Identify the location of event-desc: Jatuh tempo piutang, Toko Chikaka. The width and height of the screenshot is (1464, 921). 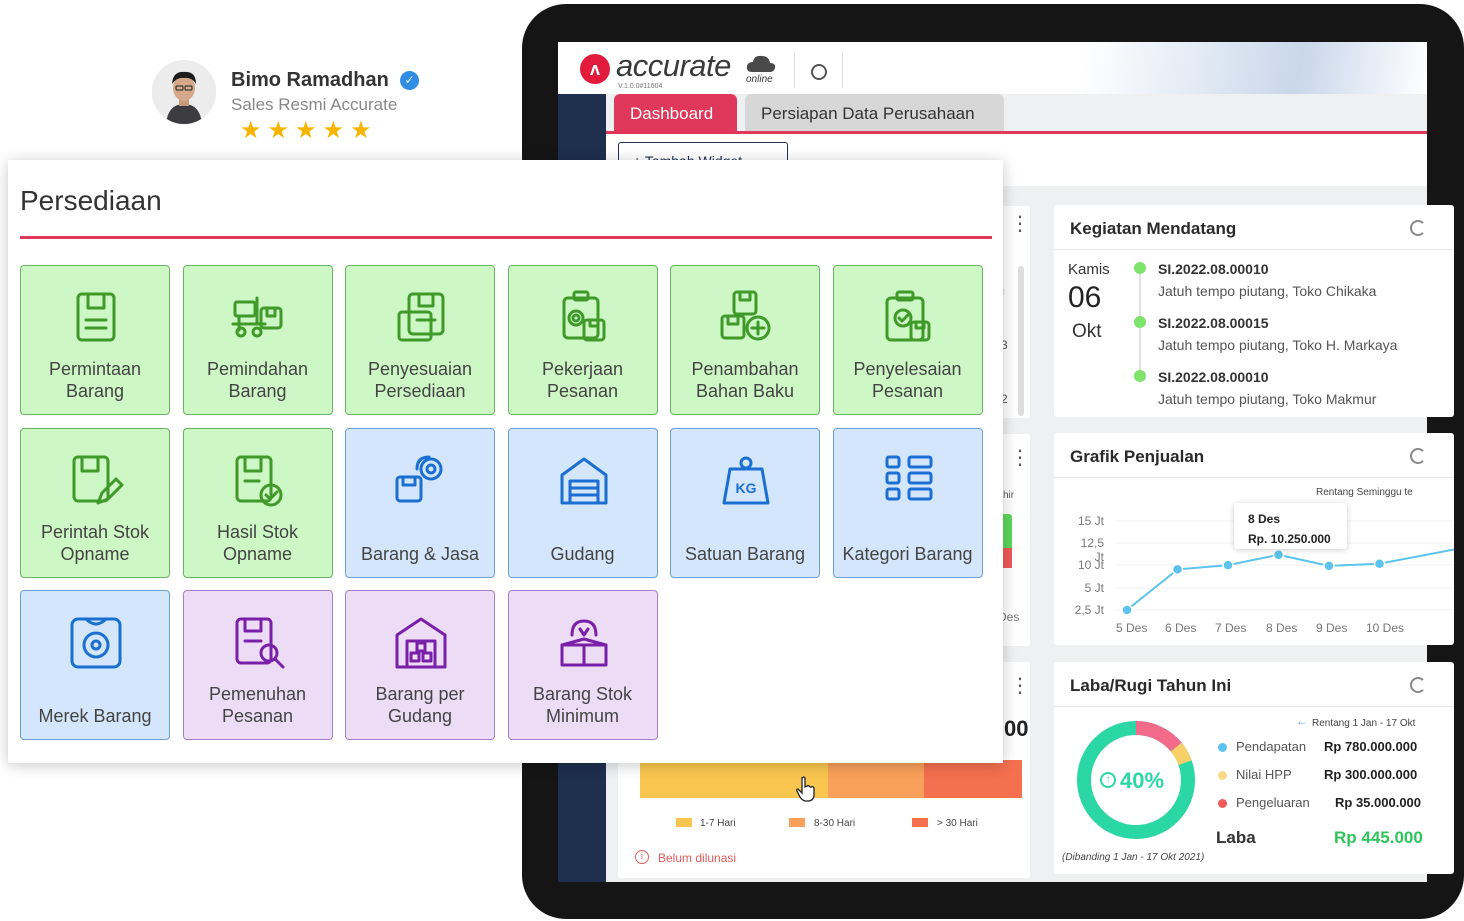
(1267, 291).